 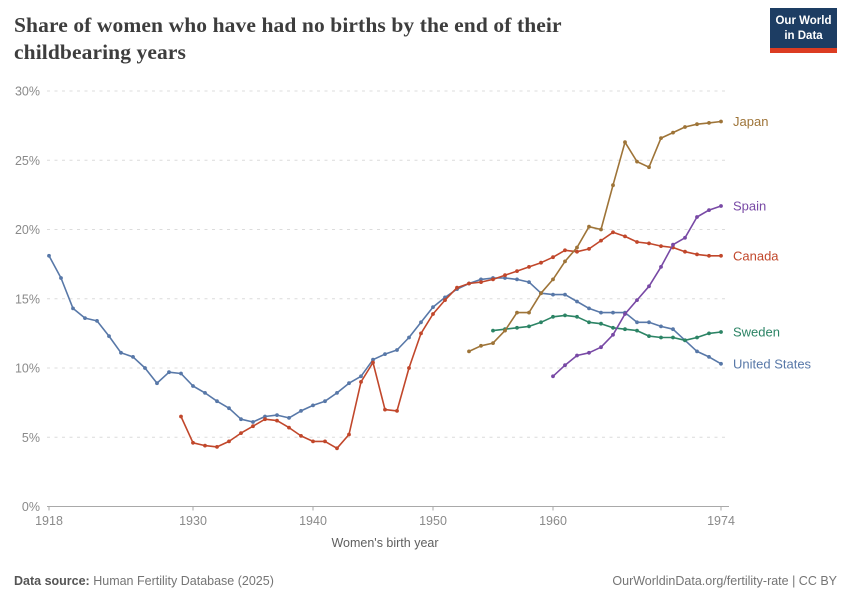 What do you see at coordinates (756, 331) in the screenshot?
I see `series-label-sweden: Sweden` at bounding box center [756, 331].